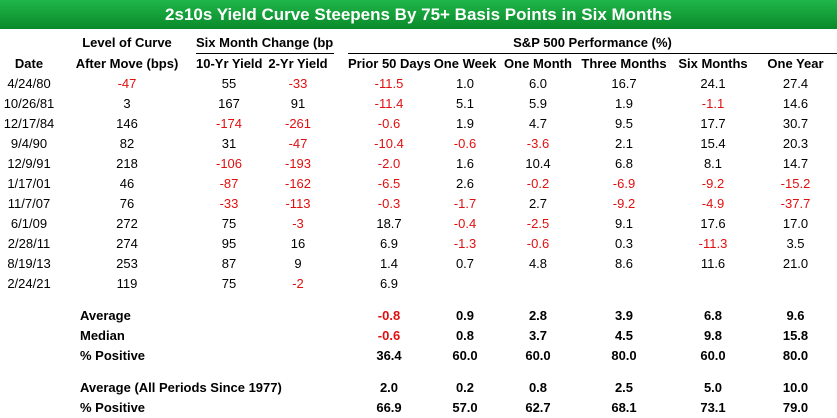 This screenshot has height=418, width=837. I want to click on value-cell: 75, so click(229, 283).